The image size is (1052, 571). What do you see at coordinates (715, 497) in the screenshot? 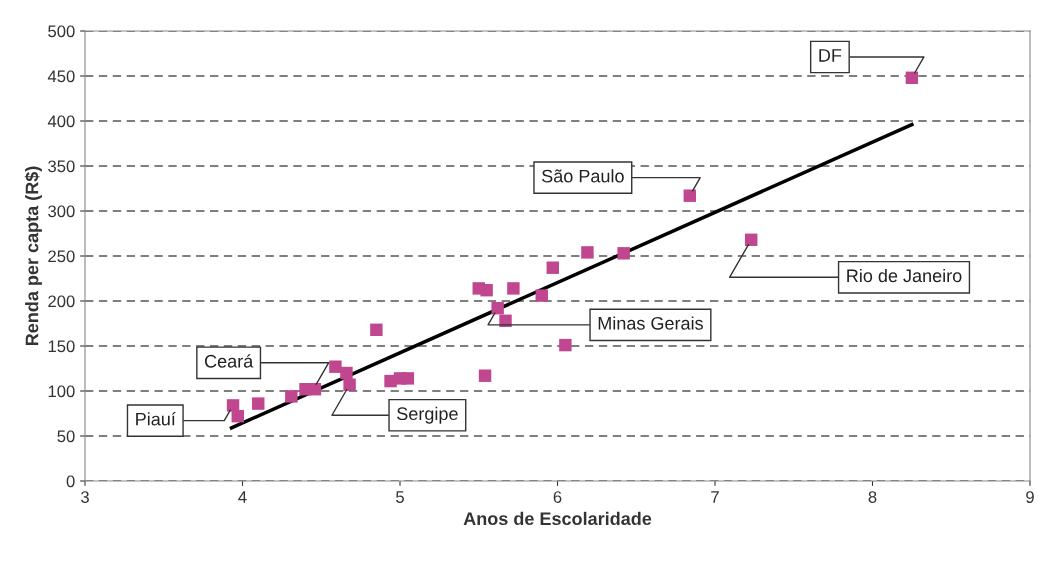
I see `x-tick-label: 7` at bounding box center [715, 497].